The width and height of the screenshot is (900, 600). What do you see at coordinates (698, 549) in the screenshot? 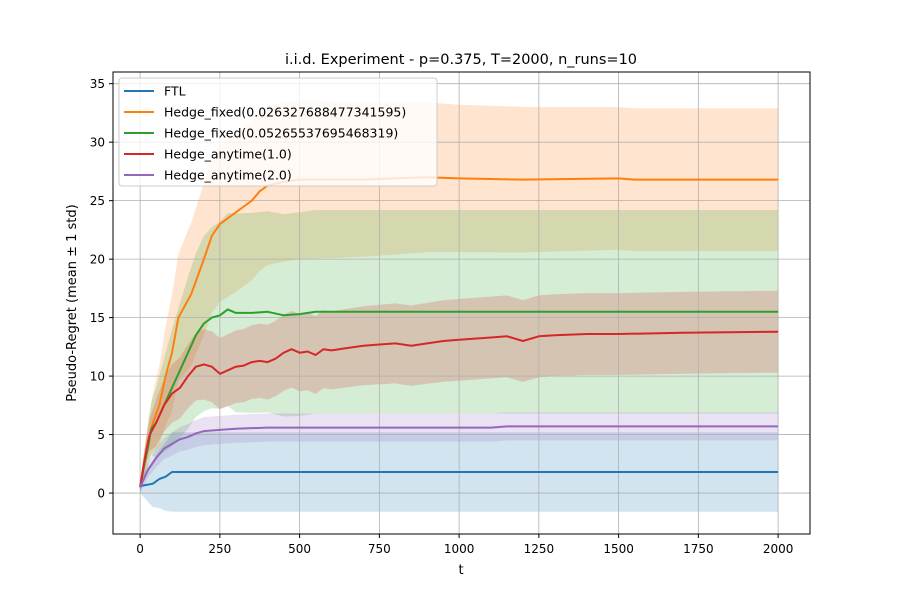
I see `x-tick-label-7: 1750` at bounding box center [698, 549].